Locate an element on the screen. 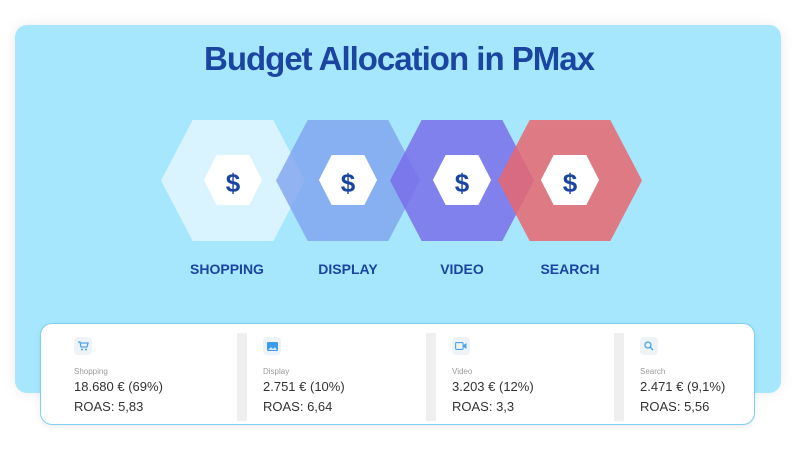  stat-label: Shopping is located at coordinates (91, 371).